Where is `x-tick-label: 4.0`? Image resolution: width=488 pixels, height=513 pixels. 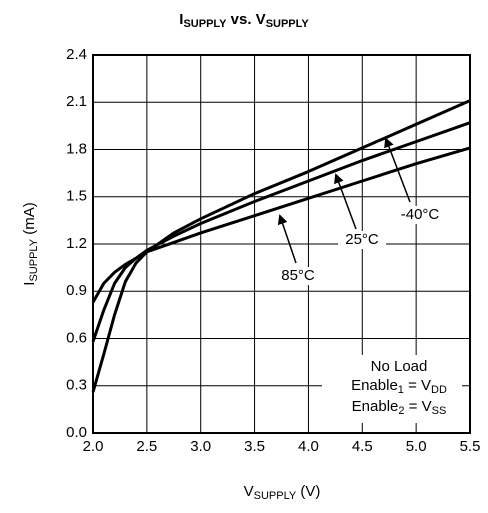
x-tick-label: 4.0 is located at coordinates (308, 446).